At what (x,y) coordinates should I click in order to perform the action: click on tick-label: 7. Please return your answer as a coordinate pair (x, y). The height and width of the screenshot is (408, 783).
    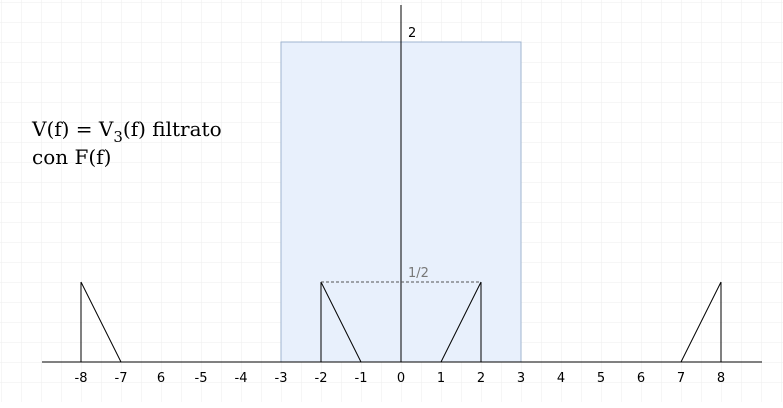
    Looking at the image, I should click on (681, 378).